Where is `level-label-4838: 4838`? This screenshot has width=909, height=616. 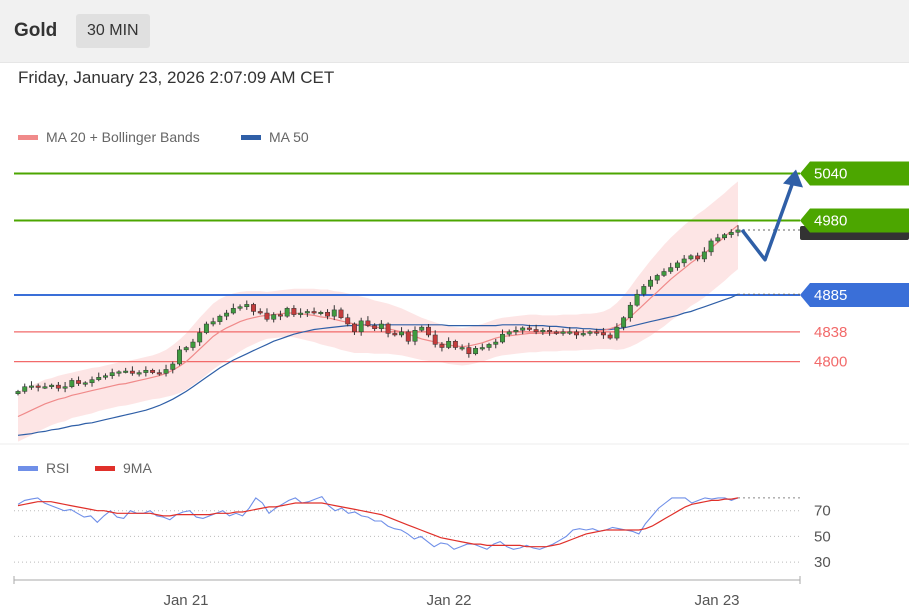
level-label-4838: 4838 is located at coordinates (830, 332).